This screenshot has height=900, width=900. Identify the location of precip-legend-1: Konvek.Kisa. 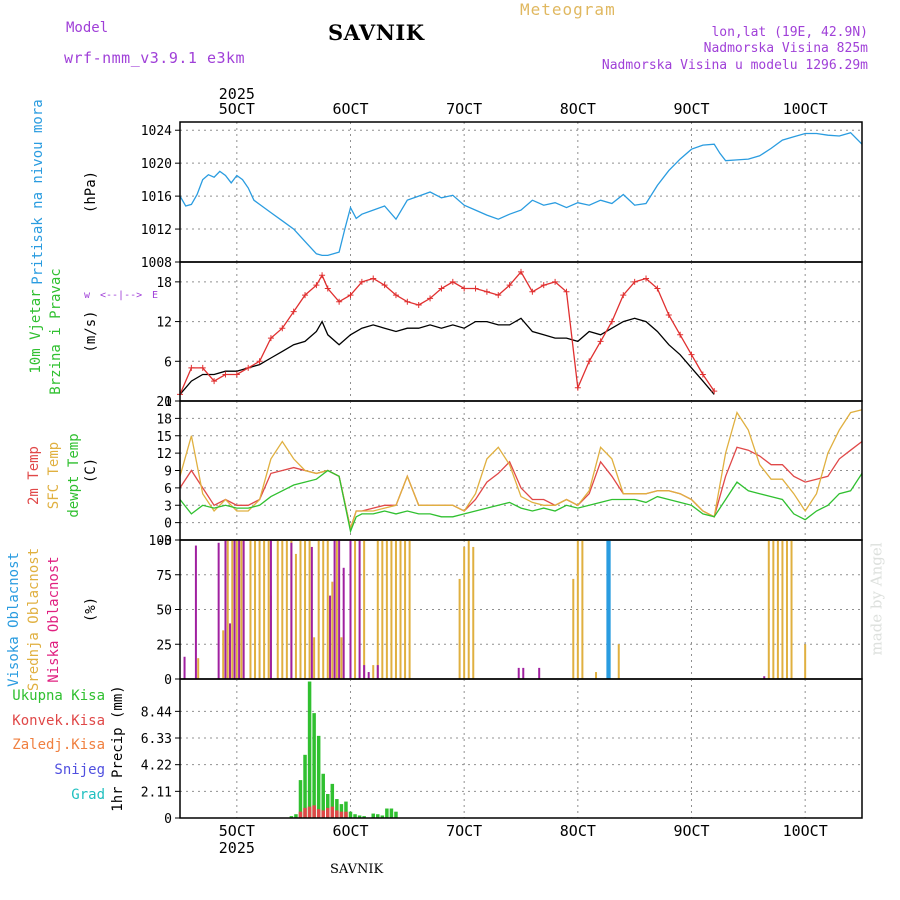
(58, 721).